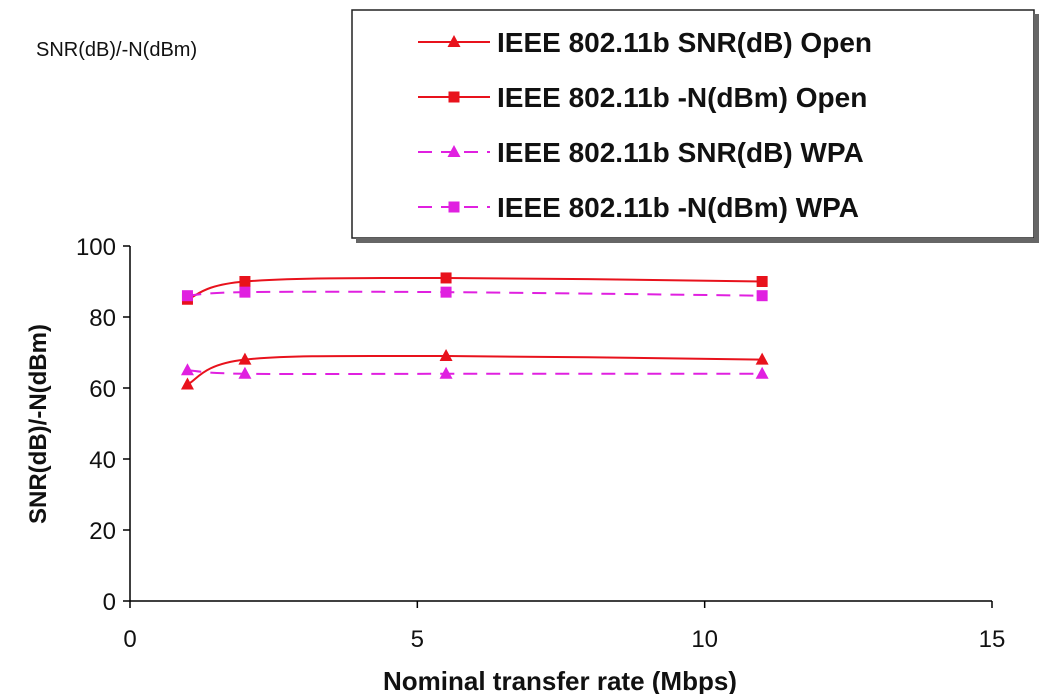 The width and height of the screenshot is (1045, 694). I want to click on y-tick-label: 60, so click(102, 389).